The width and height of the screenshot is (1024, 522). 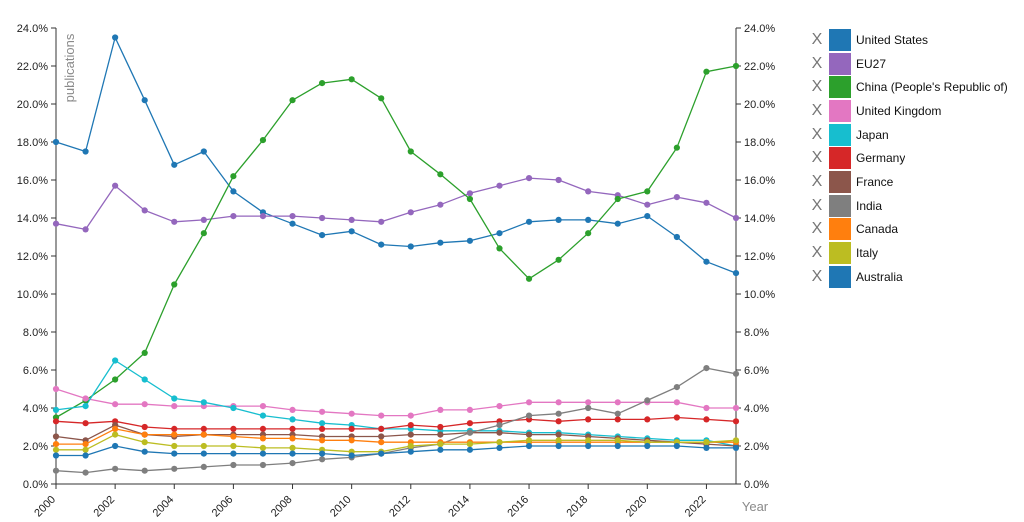 What do you see at coordinates (759, 67) in the screenshot?
I see `right-y-tick-label: 22.0%` at bounding box center [759, 67].